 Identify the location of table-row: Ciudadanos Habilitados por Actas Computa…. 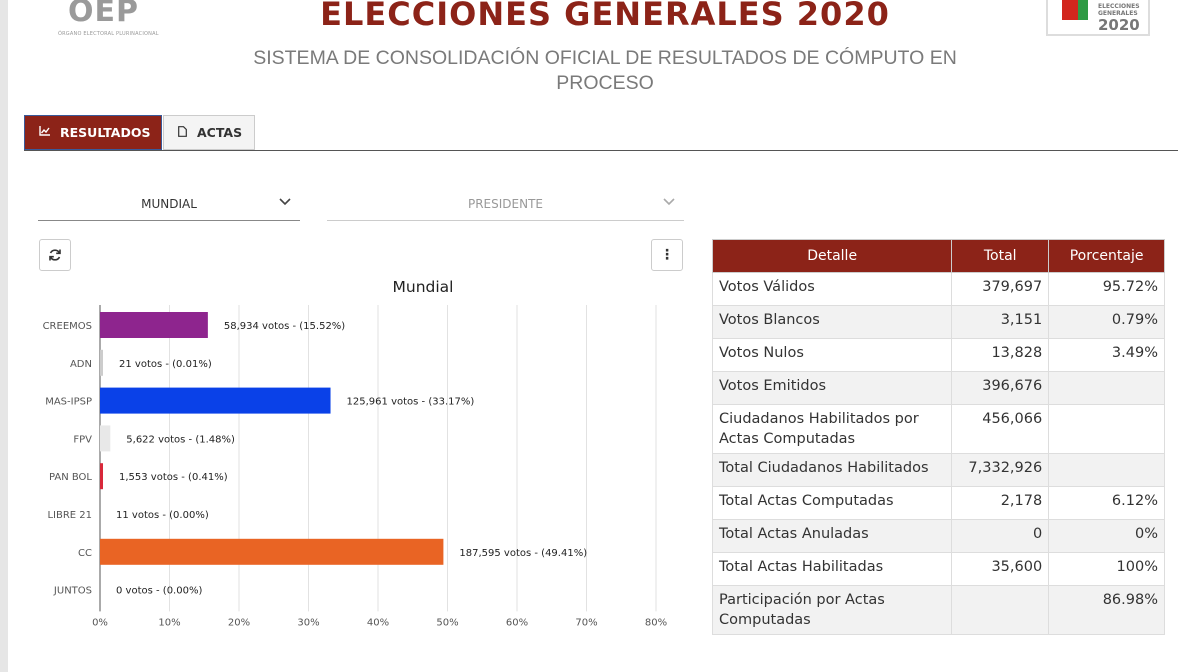
(938, 429).